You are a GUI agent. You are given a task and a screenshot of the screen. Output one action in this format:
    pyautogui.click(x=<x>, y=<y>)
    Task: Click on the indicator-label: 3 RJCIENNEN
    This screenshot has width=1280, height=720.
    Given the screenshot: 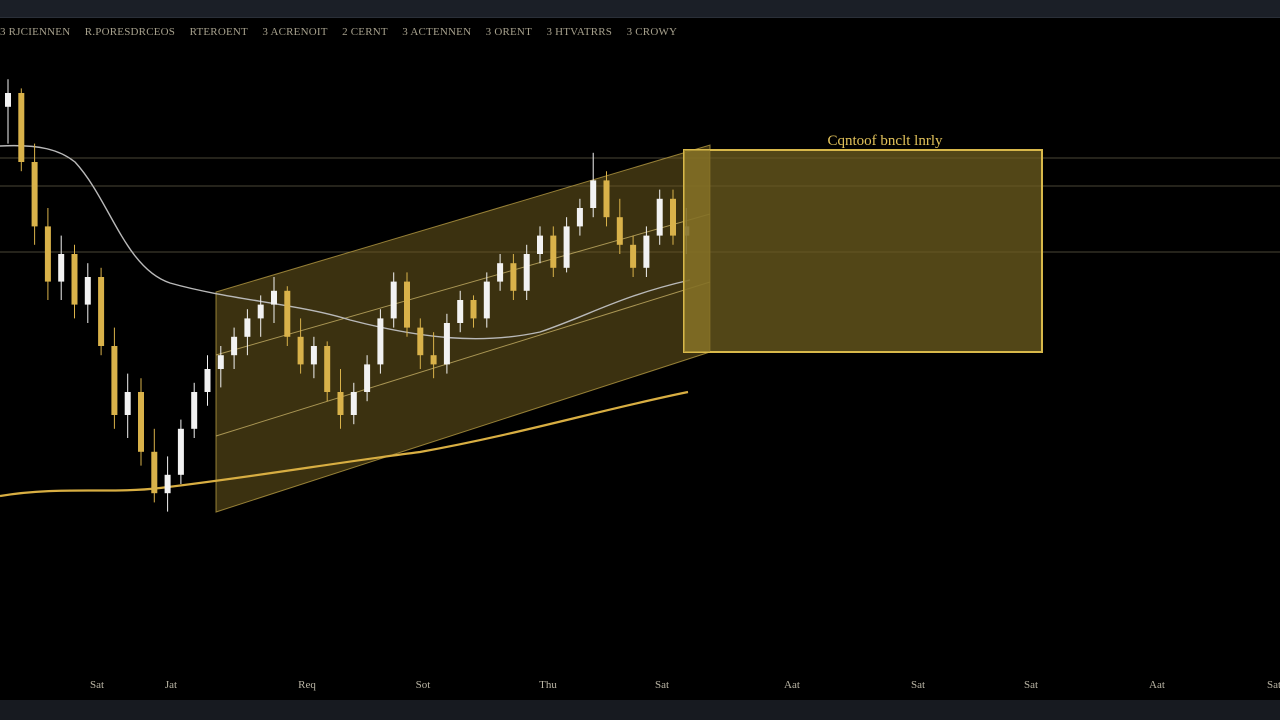 What is the action you would take?
    pyautogui.click(x=35, y=32)
    